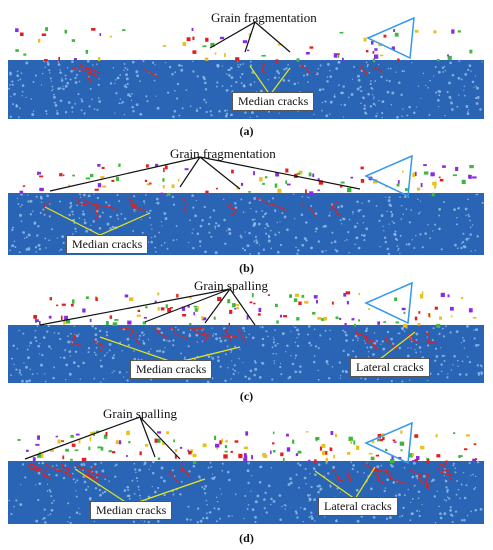  Describe the element at coordinates (171, 369) in the screenshot. I see `label-median-cracks-c: Median cracks` at that location.